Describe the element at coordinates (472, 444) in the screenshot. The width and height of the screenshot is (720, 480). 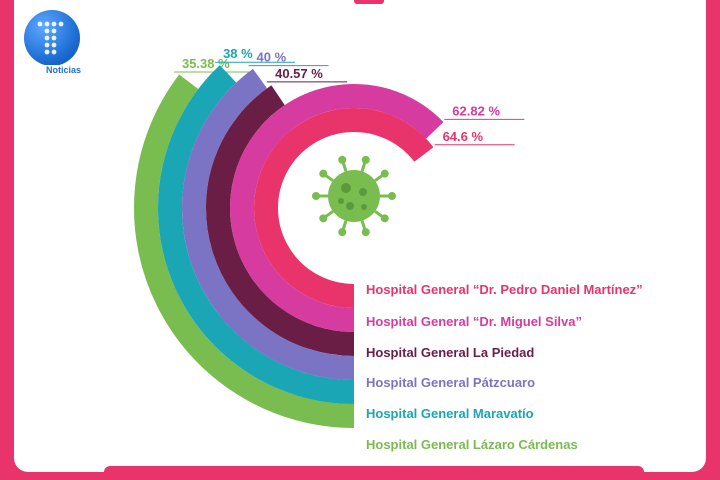
I see `legend-label-6: Hospital General Lázaro Cárdenas` at that location.